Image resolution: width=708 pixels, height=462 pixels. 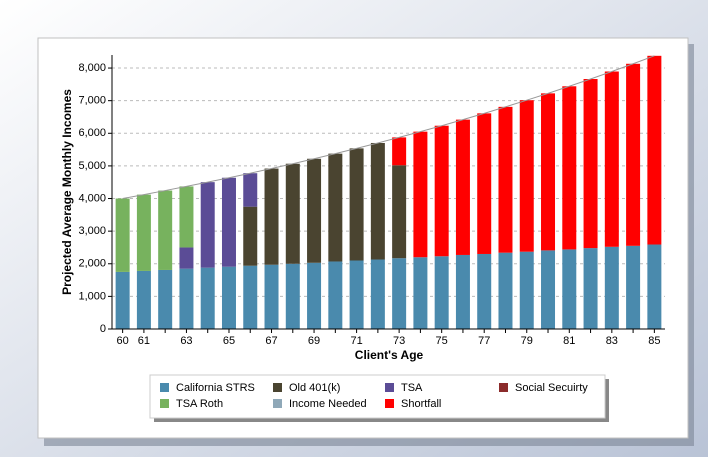 I want to click on legend-label: TSA, so click(x=412, y=388).